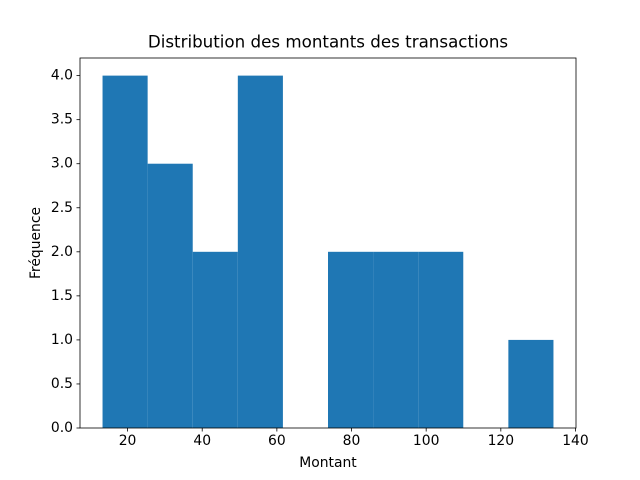 The height and width of the screenshot is (480, 640). What do you see at coordinates (277, 441) in the screenshot?
I see `x-tick-label: 60` at bounding box center [277, 441].